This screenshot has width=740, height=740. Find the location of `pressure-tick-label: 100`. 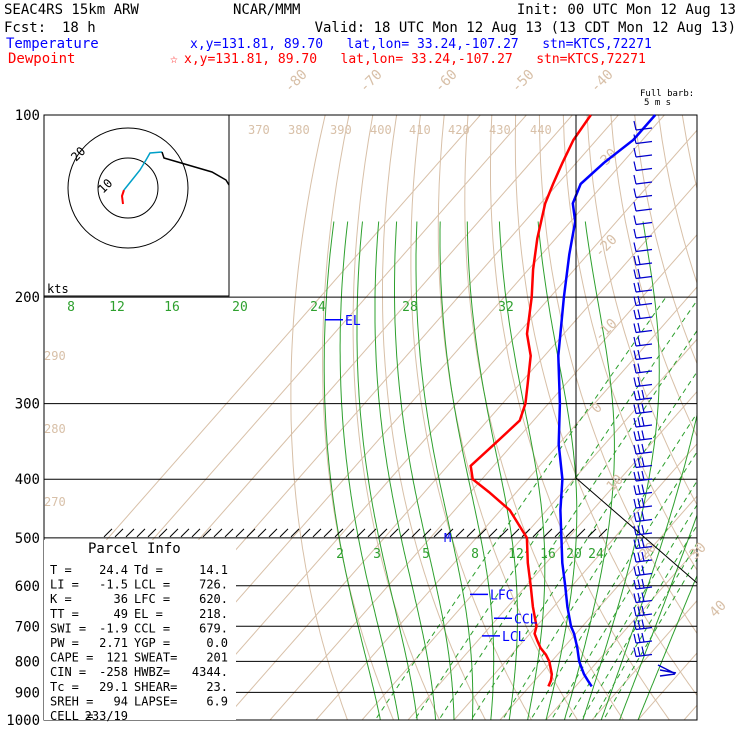

pressure-tick-label: 100 is located at coordinates (27, 116).